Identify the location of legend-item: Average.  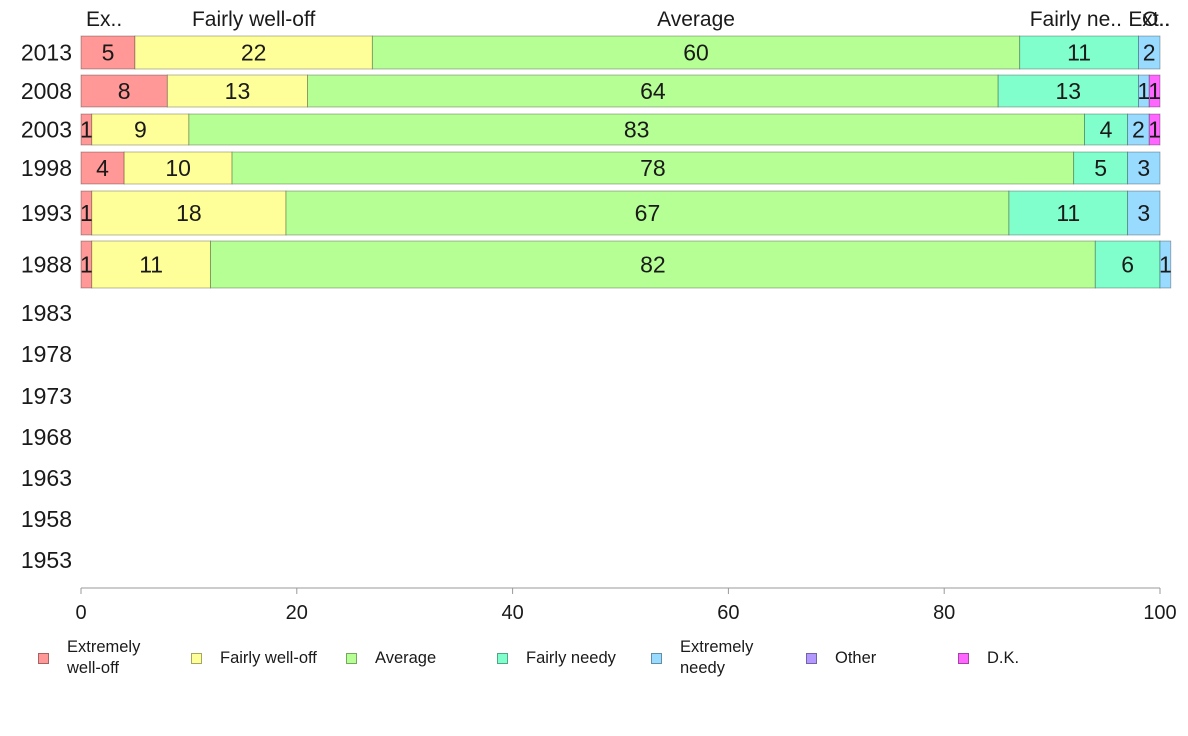
(391, 658).